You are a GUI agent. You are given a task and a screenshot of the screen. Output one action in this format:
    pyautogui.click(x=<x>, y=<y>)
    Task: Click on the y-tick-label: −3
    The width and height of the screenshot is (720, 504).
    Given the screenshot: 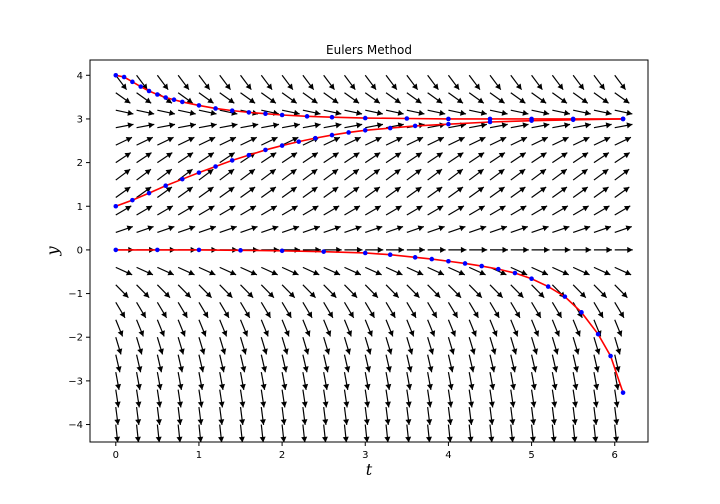 What is the action you would take?
    pyautogui.click(x=75, y=381)
    